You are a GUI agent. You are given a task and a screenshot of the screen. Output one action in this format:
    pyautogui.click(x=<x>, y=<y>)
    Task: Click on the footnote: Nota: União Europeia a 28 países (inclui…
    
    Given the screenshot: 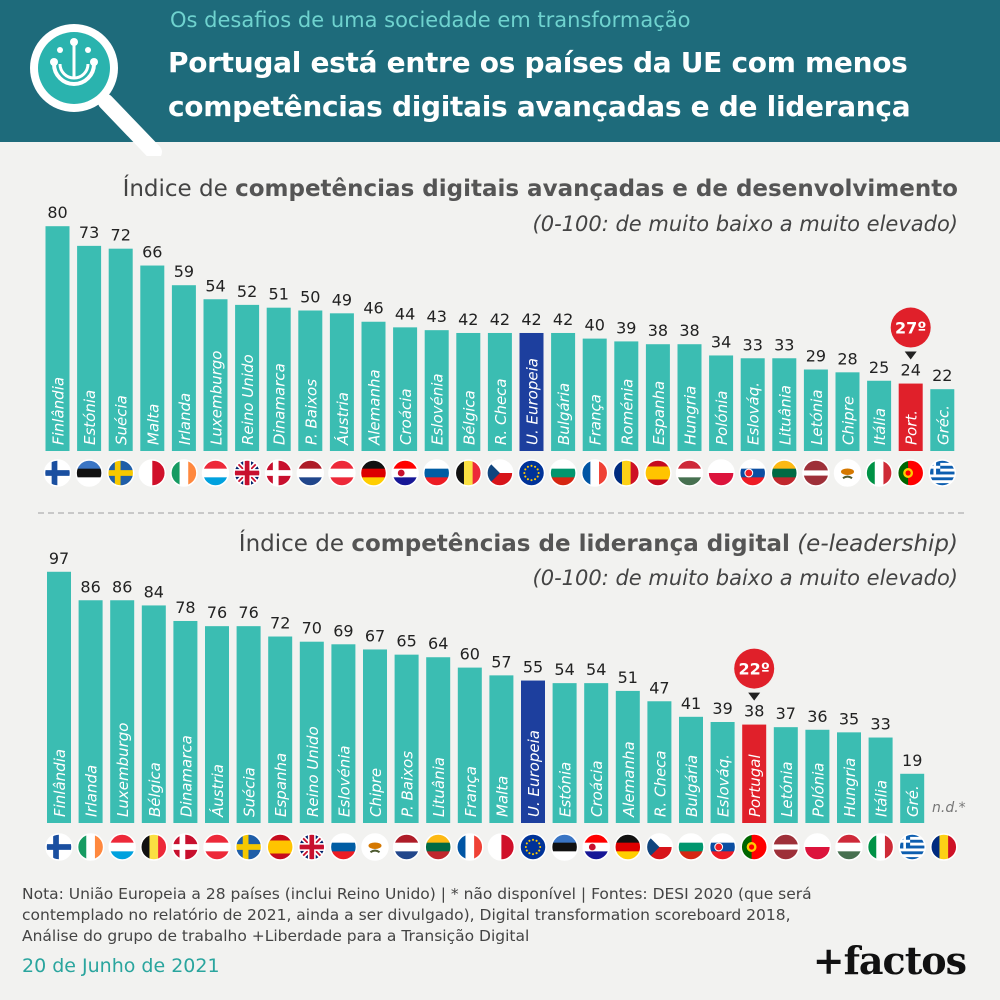 What is the action you would take?
    pyautogui.click(x=417, y=915)
    